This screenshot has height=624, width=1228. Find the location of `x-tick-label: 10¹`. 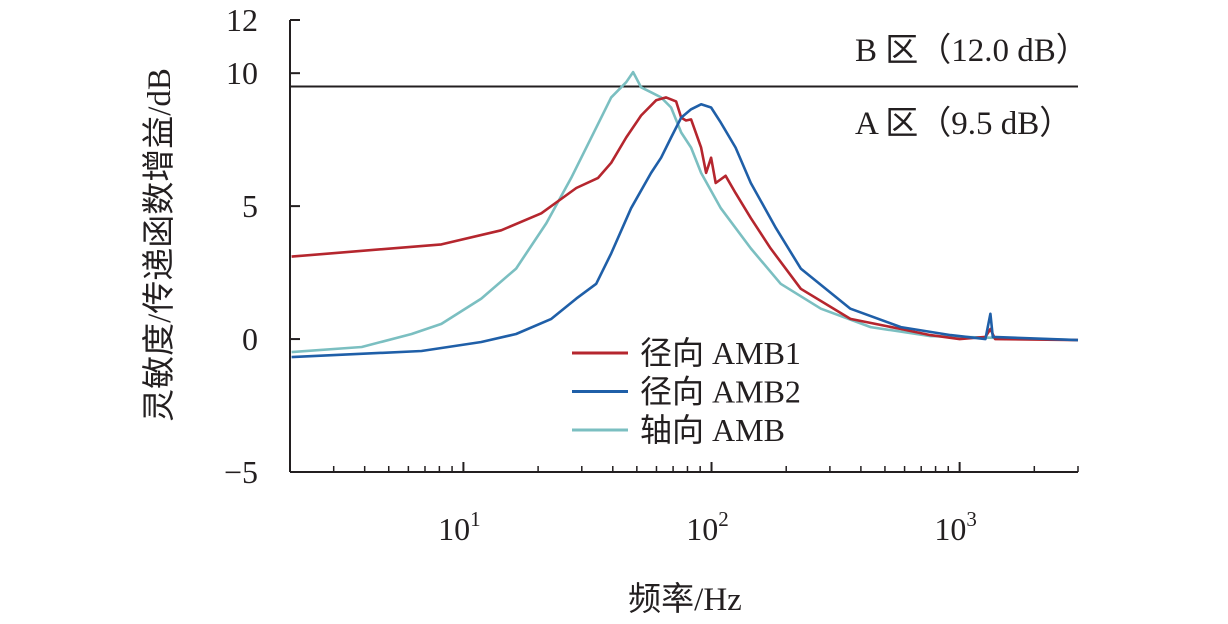

x-tick-label: 10¹ is located at coordinates (459, 527).